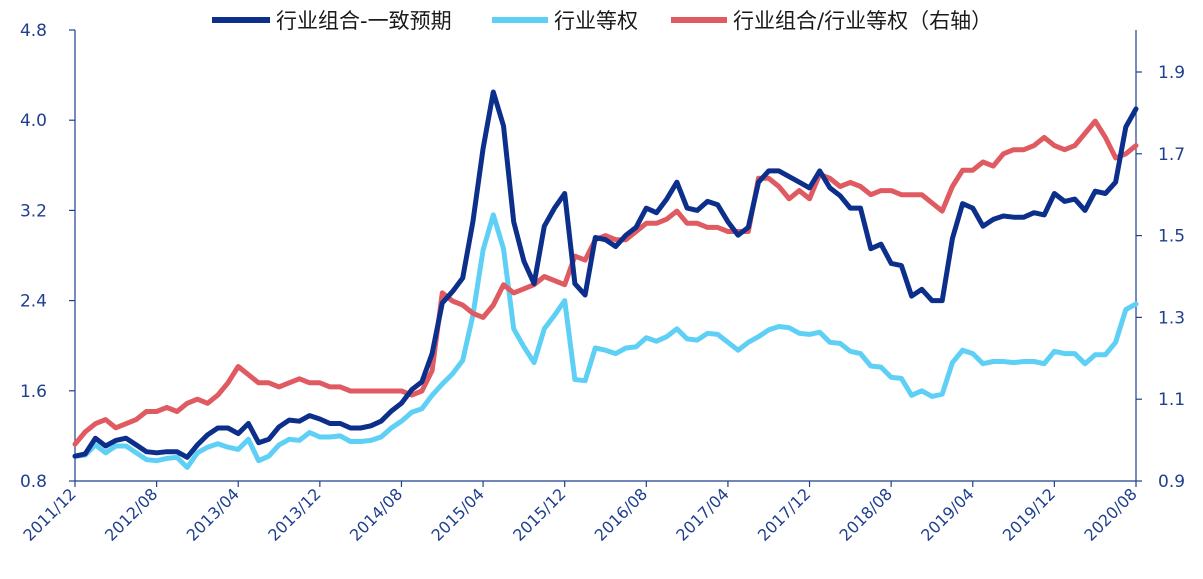 The width and height of the screenshot is (1203, 579). Describe the element at coordinates (457, 514) in the screenshot. I see `x-tick-label: 2015/04` at that location.